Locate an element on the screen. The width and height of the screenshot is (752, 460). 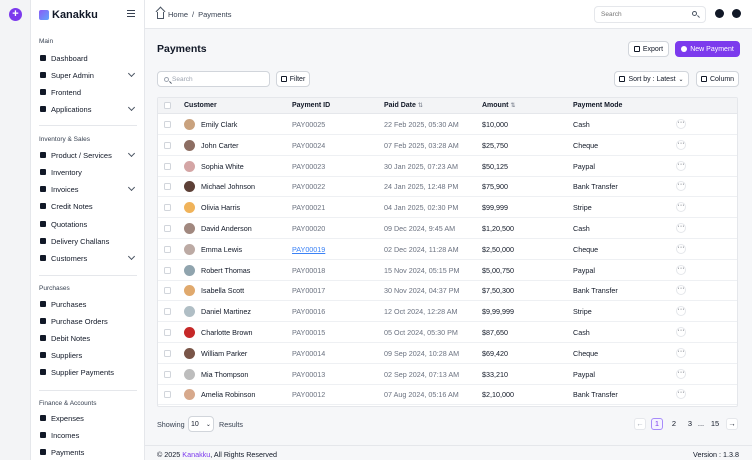
customer-name: Michael Johnson is located at coordinates (228, 187).